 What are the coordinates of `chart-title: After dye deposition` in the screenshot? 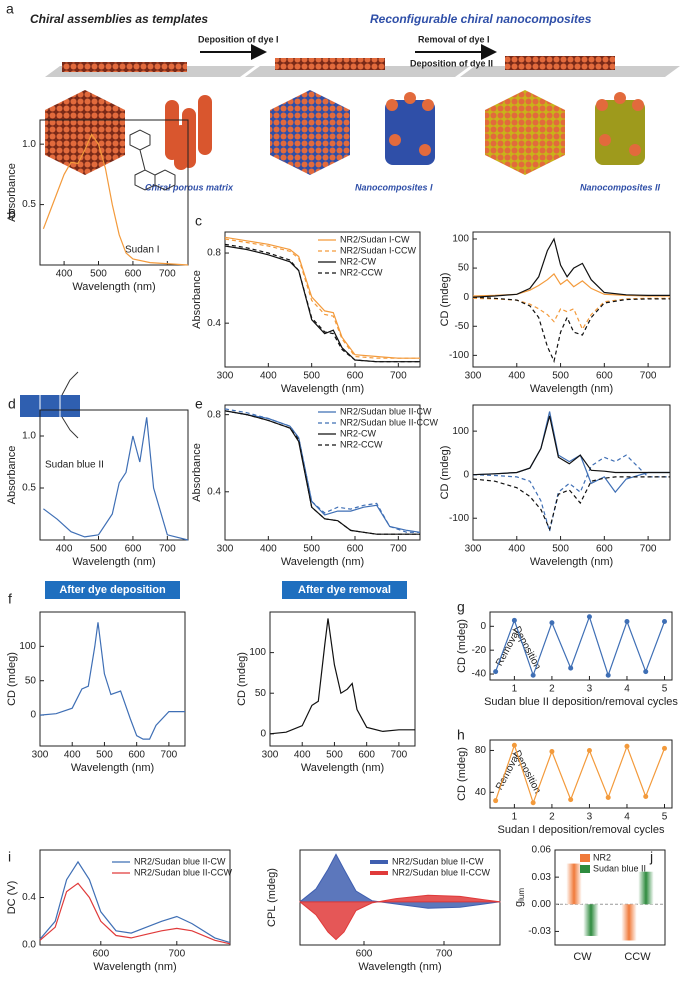 It's located at (112, 590).